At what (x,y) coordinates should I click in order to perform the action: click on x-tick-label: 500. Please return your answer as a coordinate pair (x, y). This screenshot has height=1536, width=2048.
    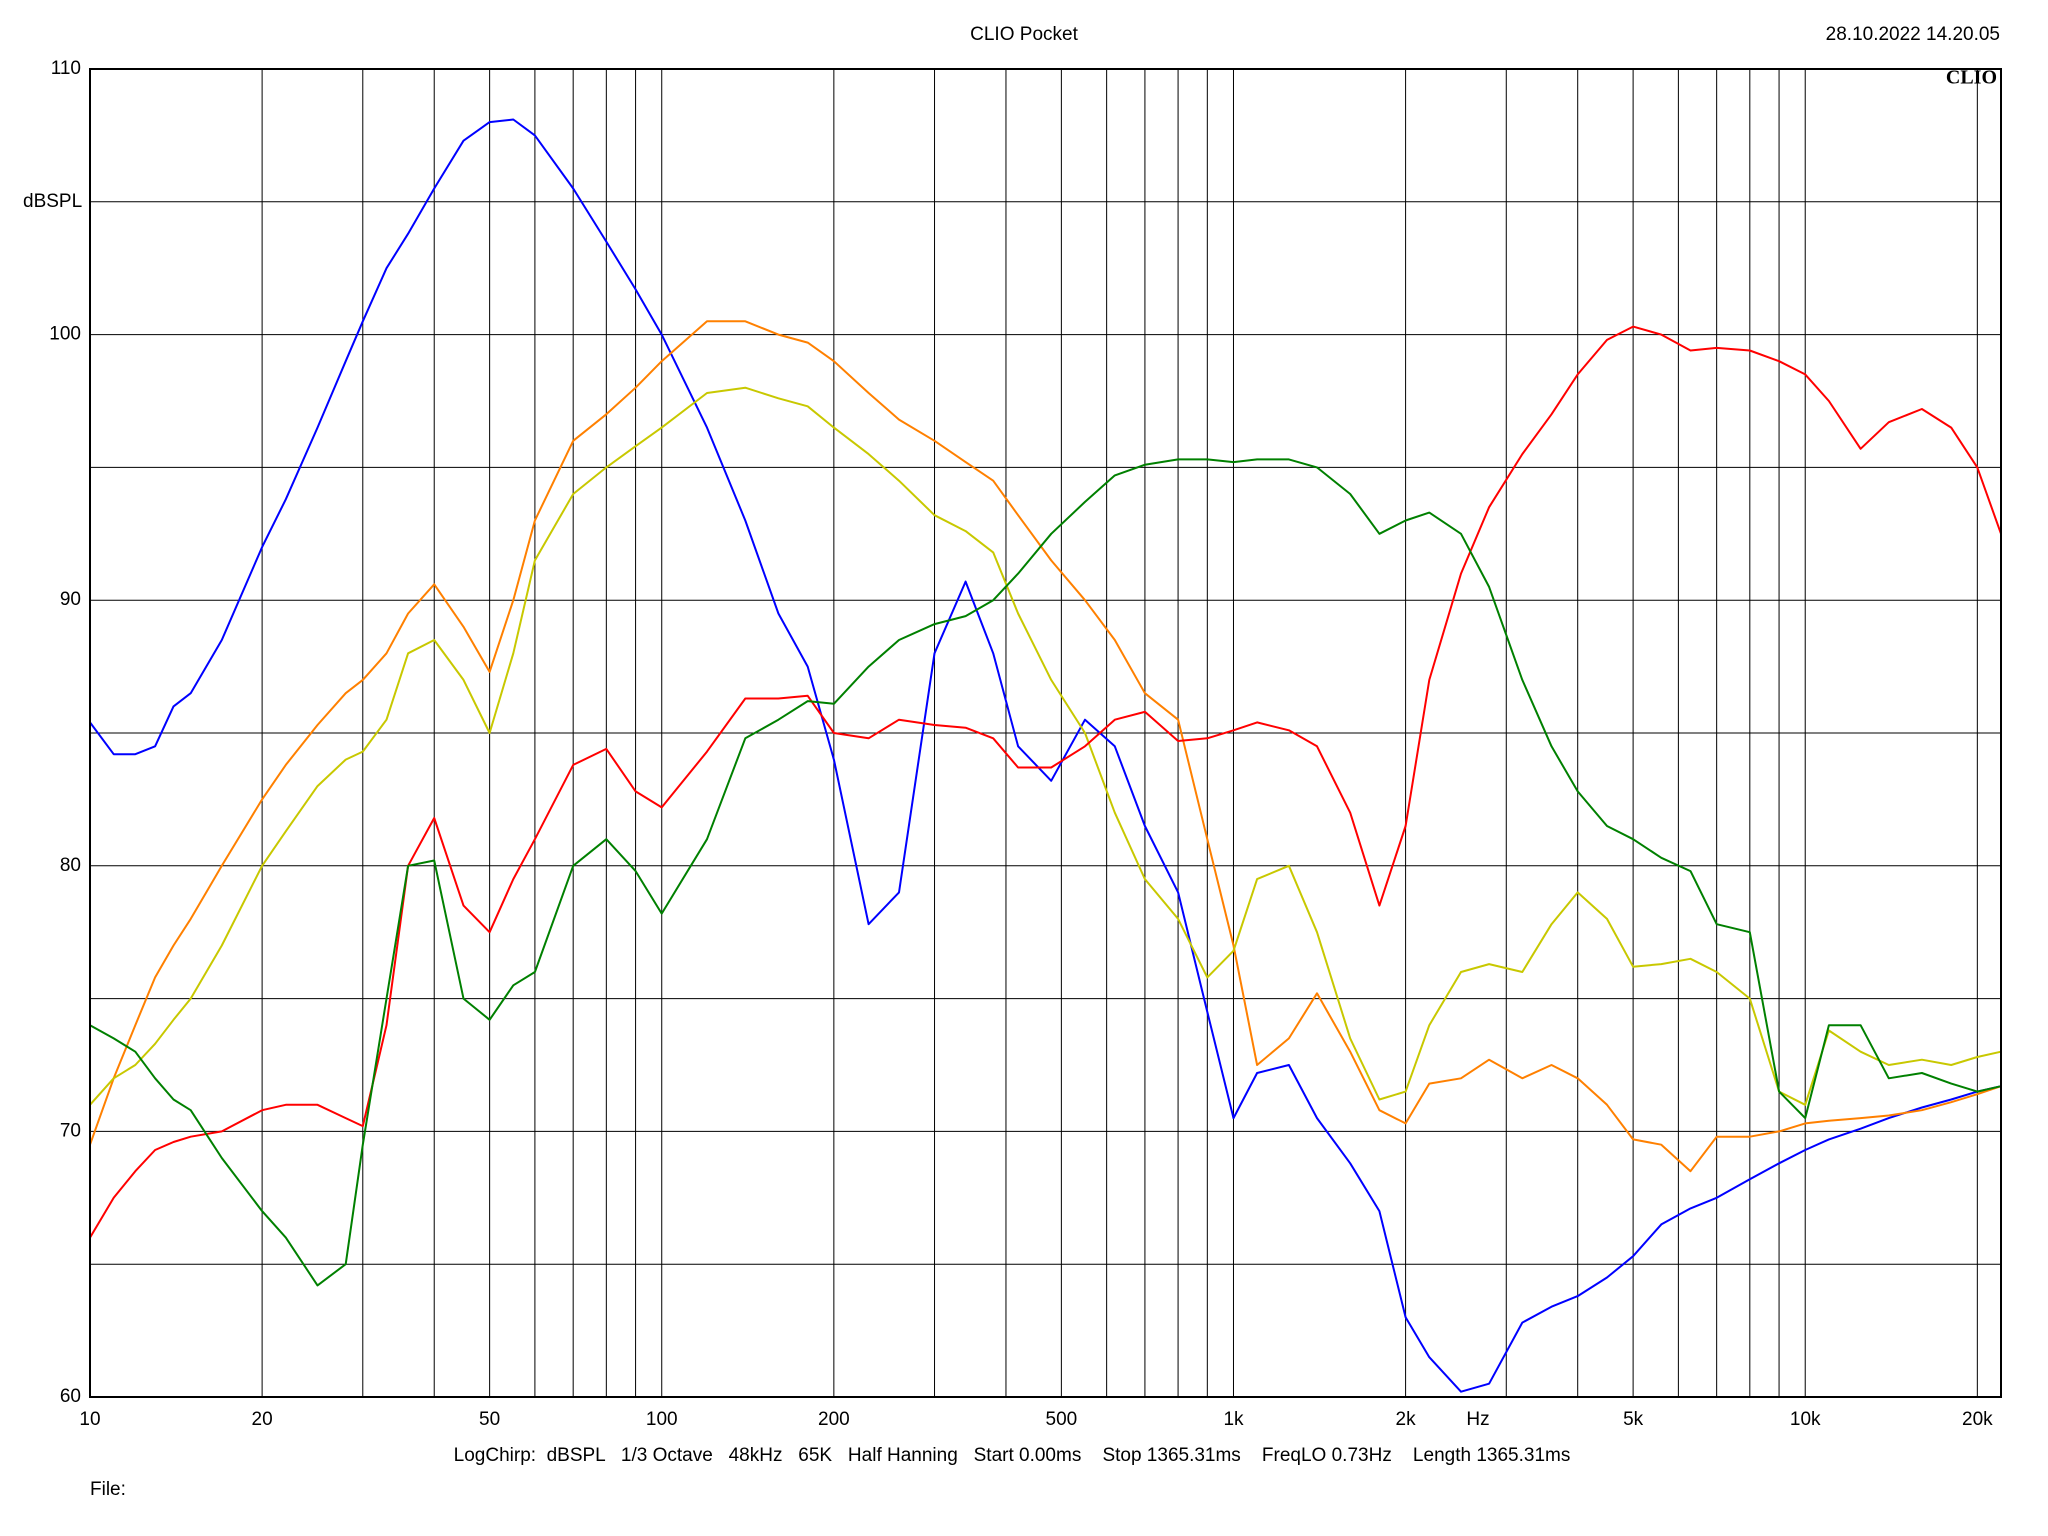
    Looking at the image, I should click on (1062, 1419).